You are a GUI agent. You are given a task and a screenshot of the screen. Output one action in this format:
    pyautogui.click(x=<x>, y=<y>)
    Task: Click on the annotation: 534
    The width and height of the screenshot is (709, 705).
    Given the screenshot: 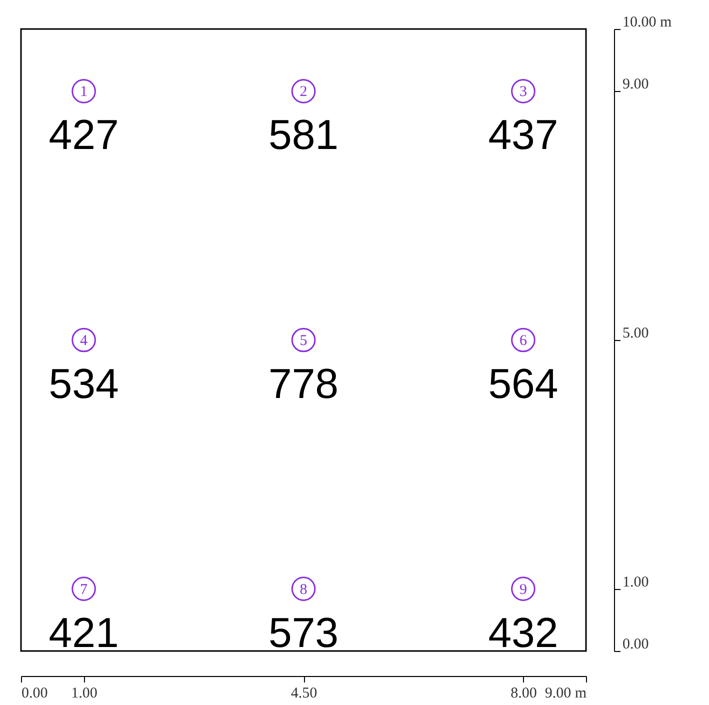 What is the action you would take?
    pyautogui.click(x=83, y=383)
    